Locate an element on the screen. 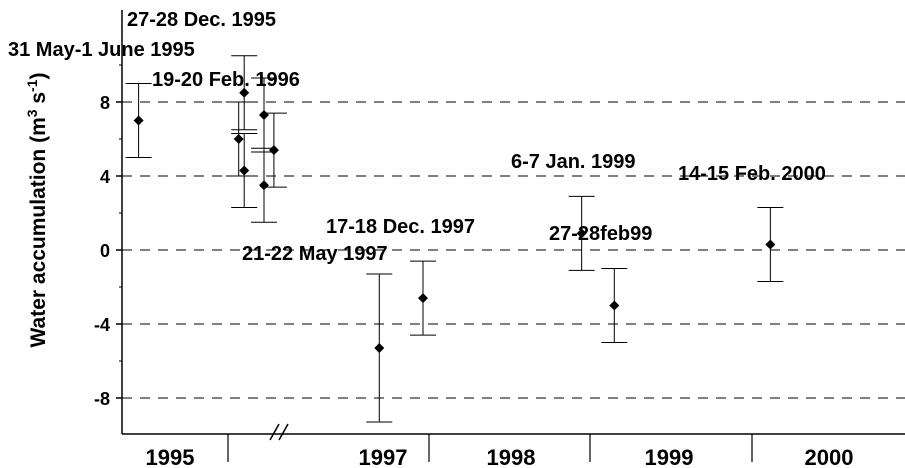  y-tick-label: 0 is located at coordinates (105, 251).